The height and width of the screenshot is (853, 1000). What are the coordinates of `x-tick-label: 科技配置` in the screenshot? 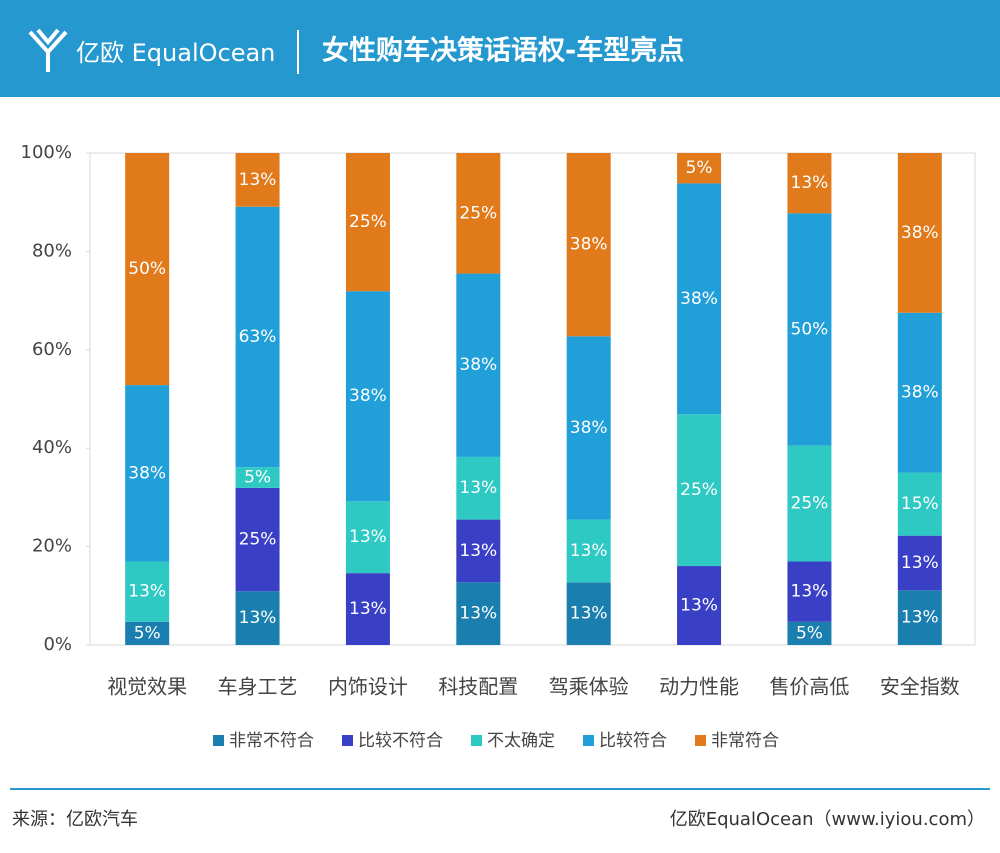 It's located at (478, 687).